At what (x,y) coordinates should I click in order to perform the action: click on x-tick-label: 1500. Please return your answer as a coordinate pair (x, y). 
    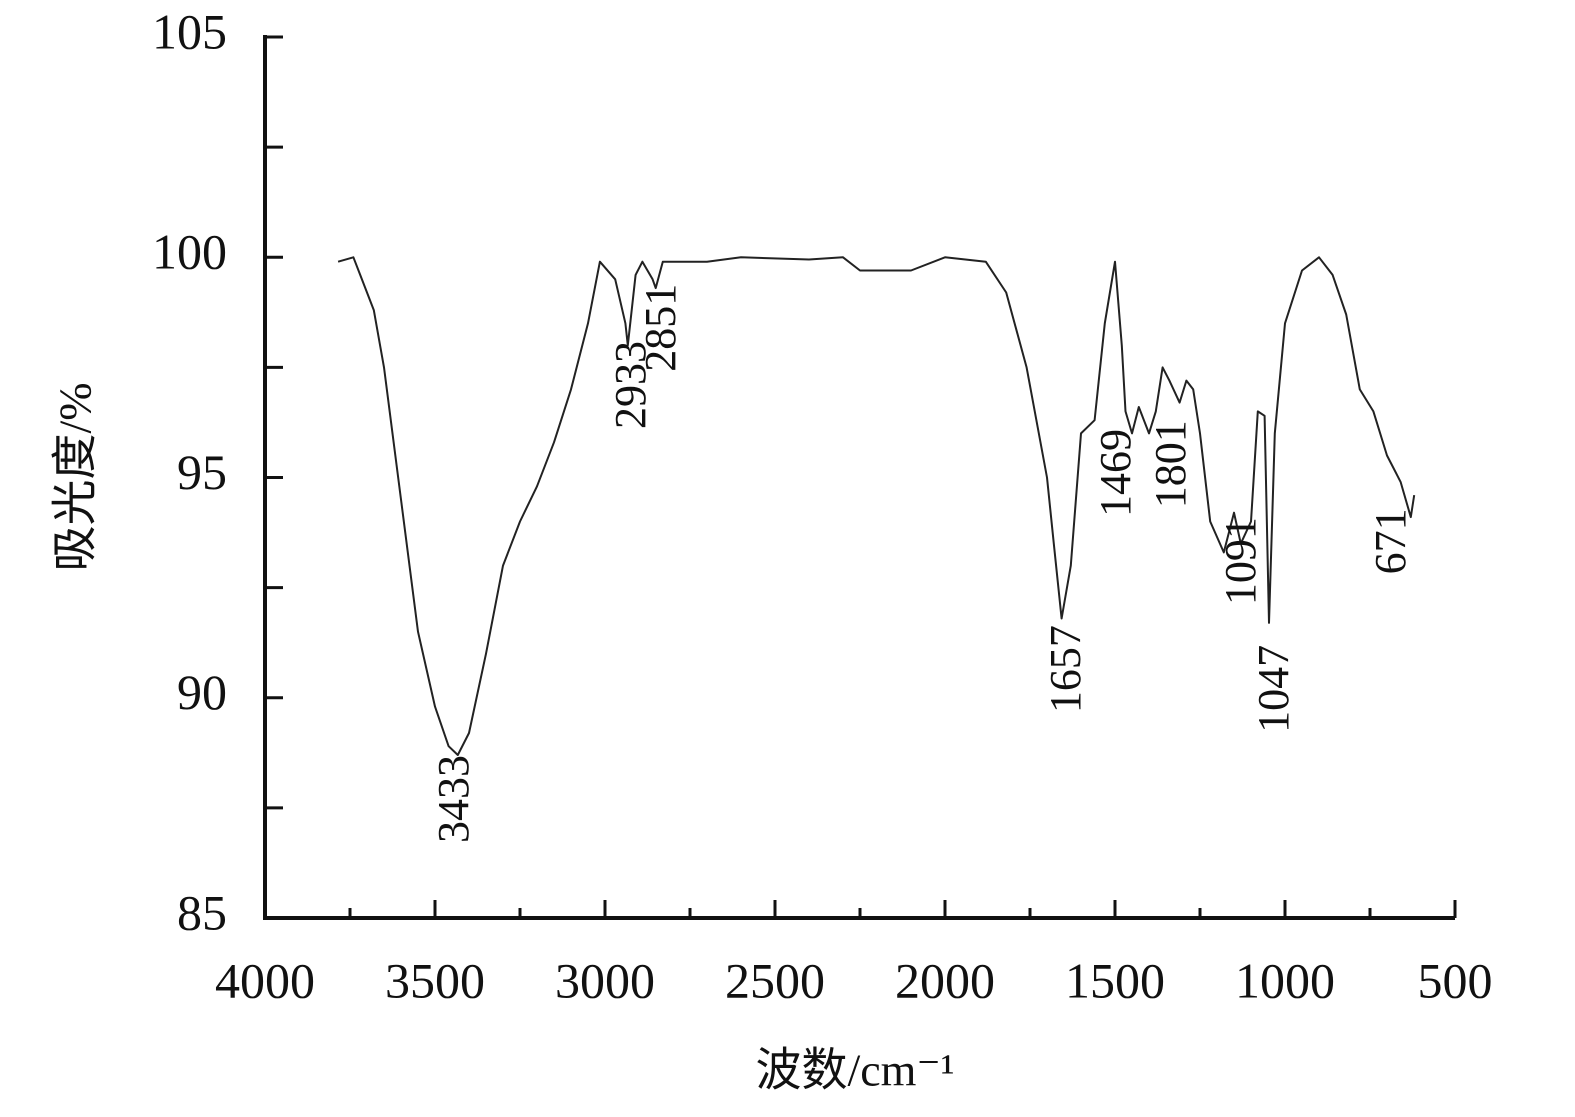
    Looking at the image, I should click on (1115, 980).